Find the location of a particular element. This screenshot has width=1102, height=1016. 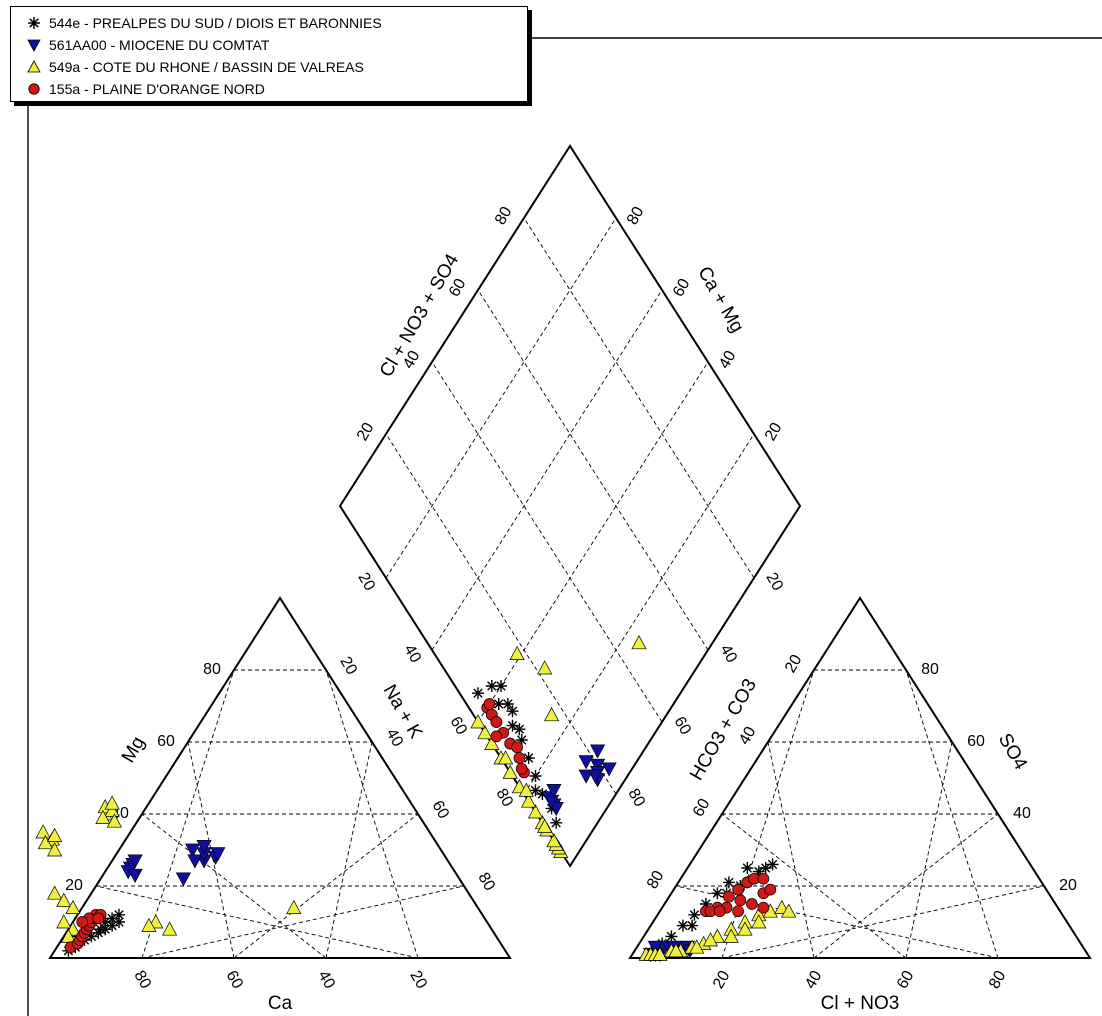

legend-entry-549a: 549a - COTE DU RHONE / BASSIN DE VALREAS is located at coordinates (206, 67).